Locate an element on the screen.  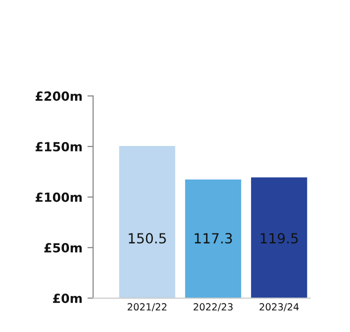
y-tick-label: £0m is located at coordinates (67, 299).